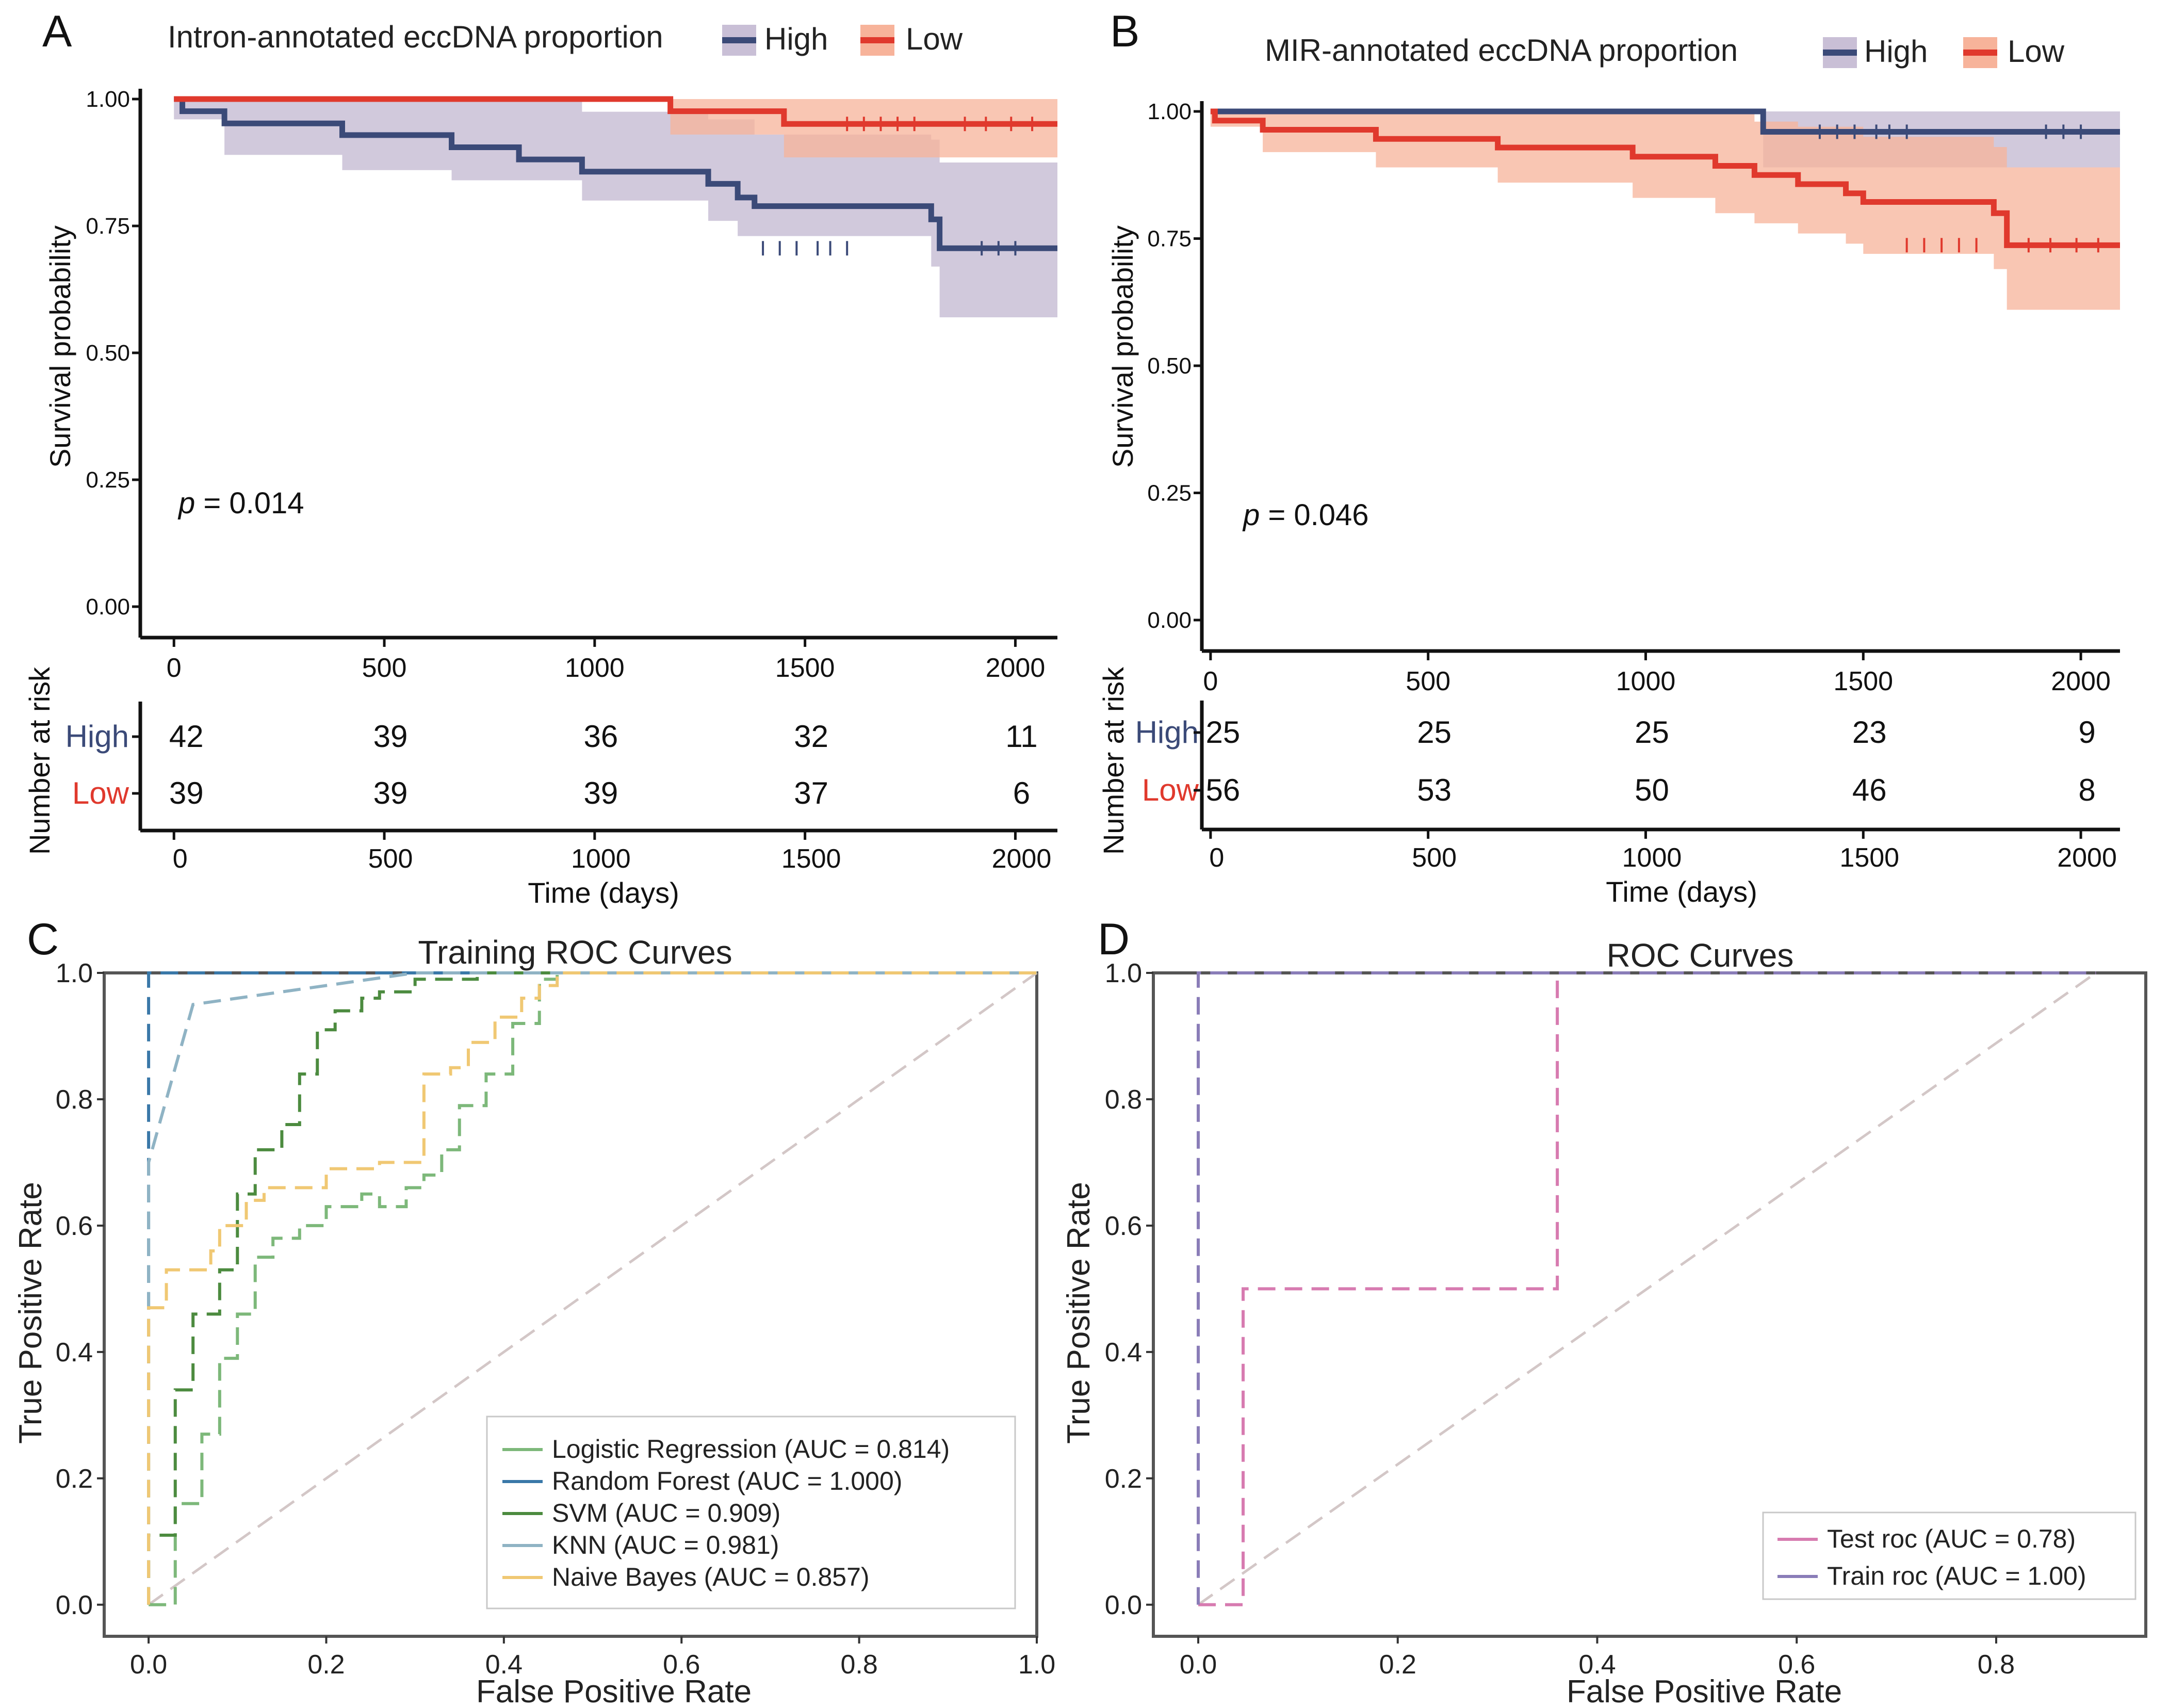 Image resolution: width=2169 pixels, height=1708 pixels. What do you see at coordinates (1896, 51) in the screenshot?
I see `legend-b-high-label: High` at bounding box center [1896, 51].